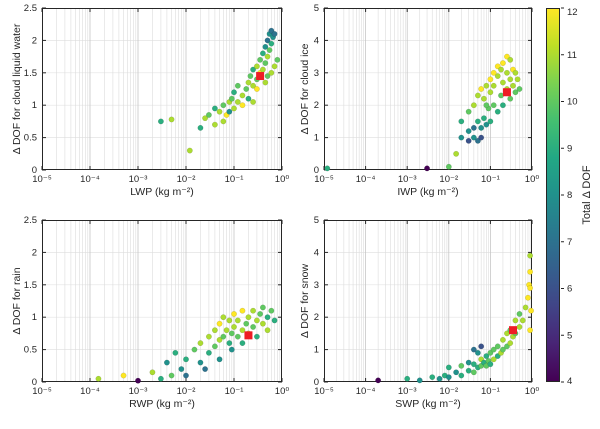  Describe the element at coordinates (553, 195) in the screenshot. I see `colorbar-gradient` at that location.